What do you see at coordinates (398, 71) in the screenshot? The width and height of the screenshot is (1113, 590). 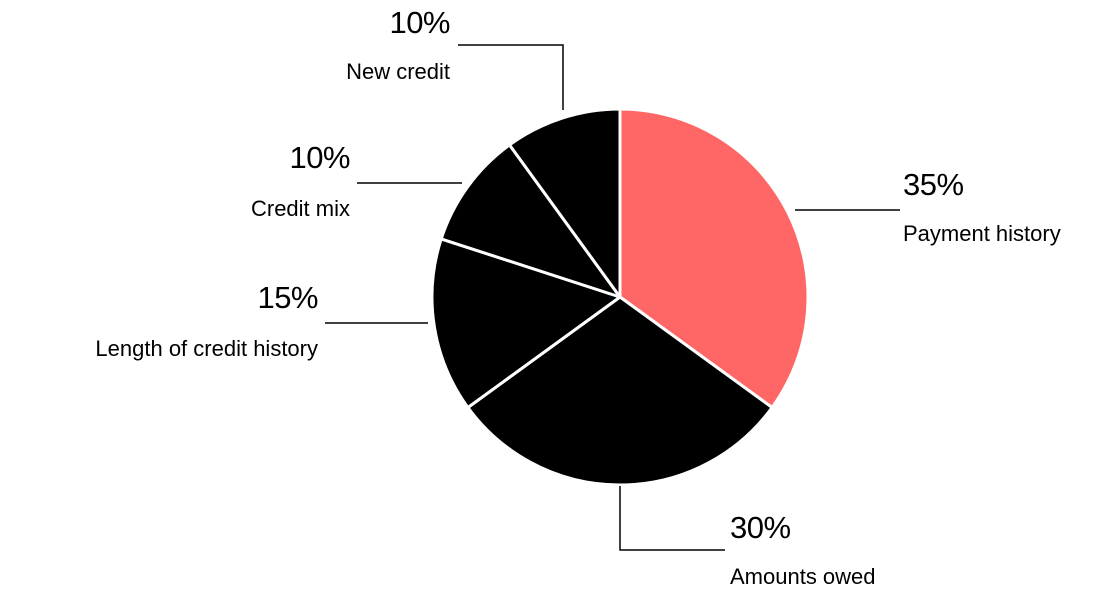 I see `category-label: New credit` at bounding box center [398, 71].